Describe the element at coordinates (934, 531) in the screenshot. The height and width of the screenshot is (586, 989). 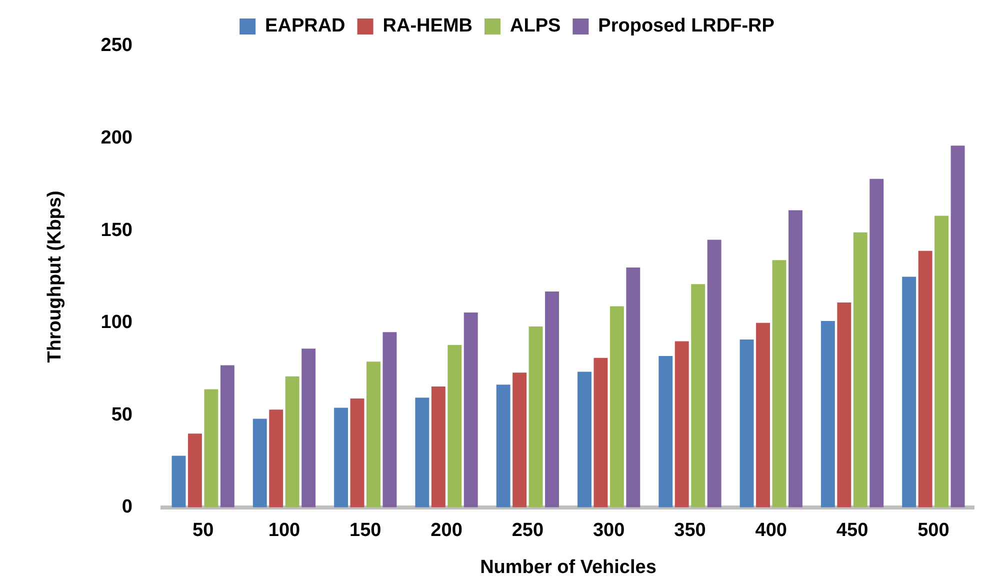
I see `x-tick-label: 500` at that location.